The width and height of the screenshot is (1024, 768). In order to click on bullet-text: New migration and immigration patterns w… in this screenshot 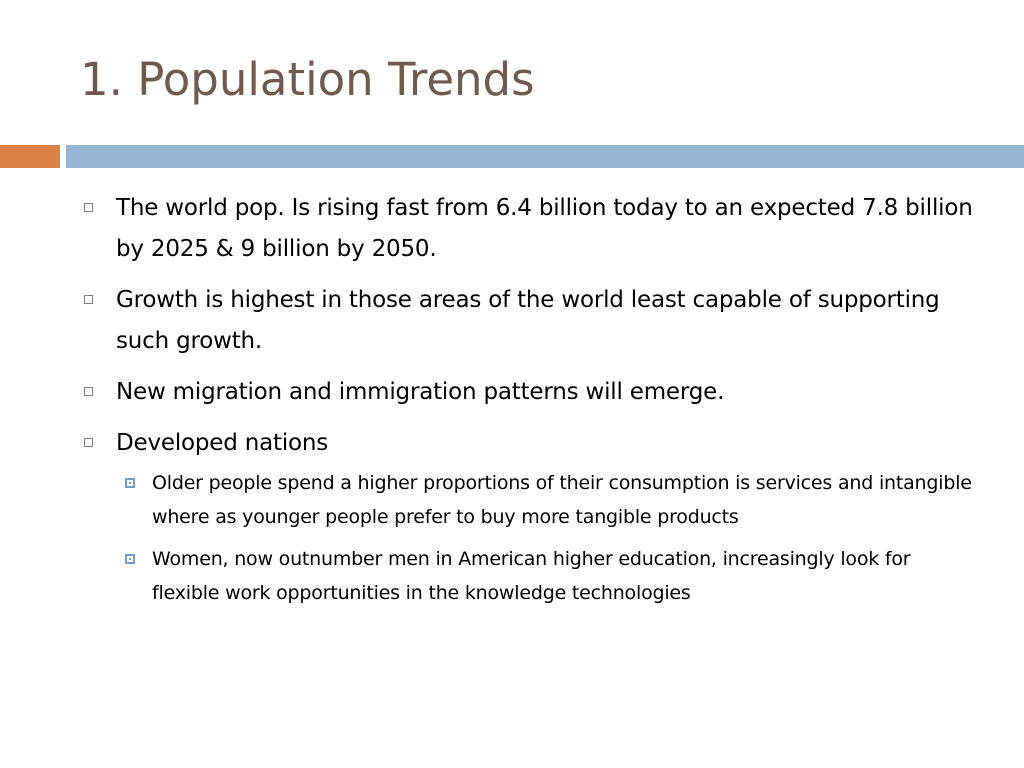, I will do `click(420, 392)`.